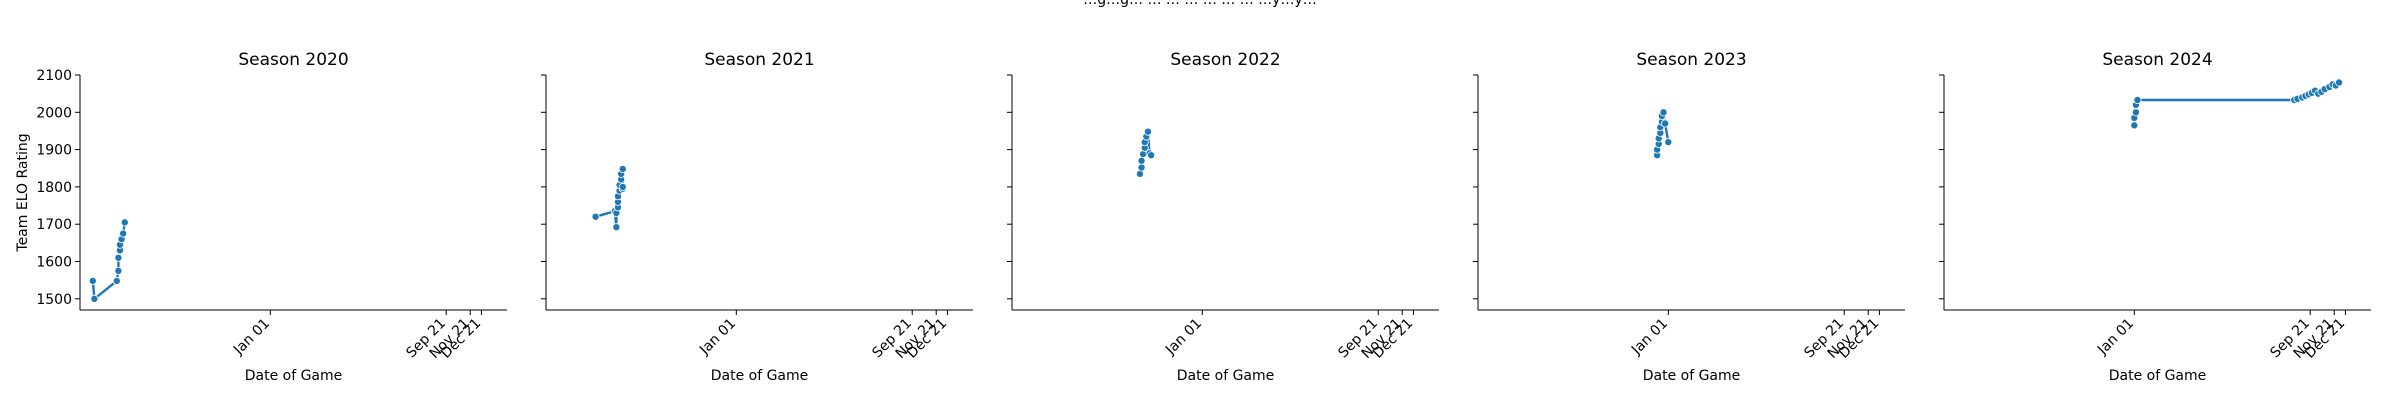  Describe the element at coordinates (293, 60) in the screenshot. I see `panel-title: Season 2020` at that location.